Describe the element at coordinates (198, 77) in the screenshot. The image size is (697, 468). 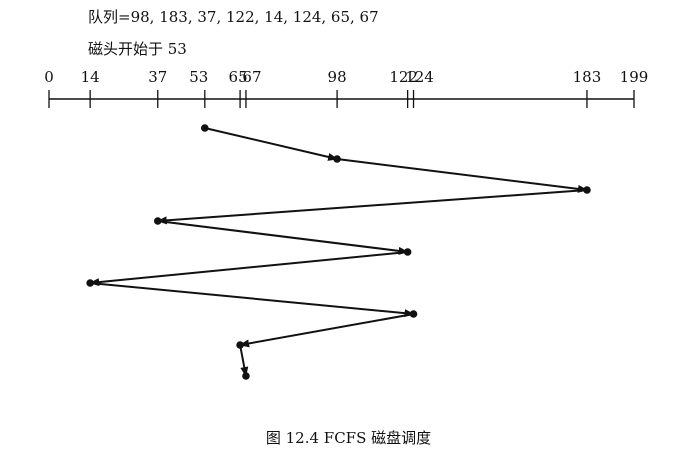
I see `tick-label-53: 53` at that location.